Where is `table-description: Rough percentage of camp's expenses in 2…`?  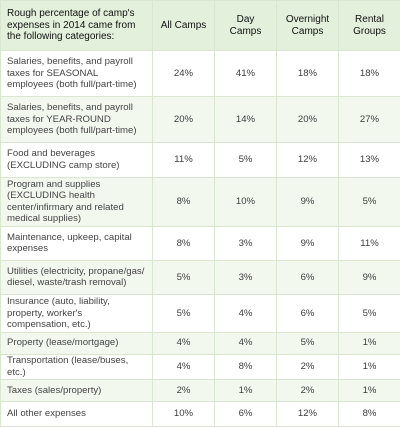
table-description: Rough percentage of camp's expenses in 2… is located at coordinates (76, 25).